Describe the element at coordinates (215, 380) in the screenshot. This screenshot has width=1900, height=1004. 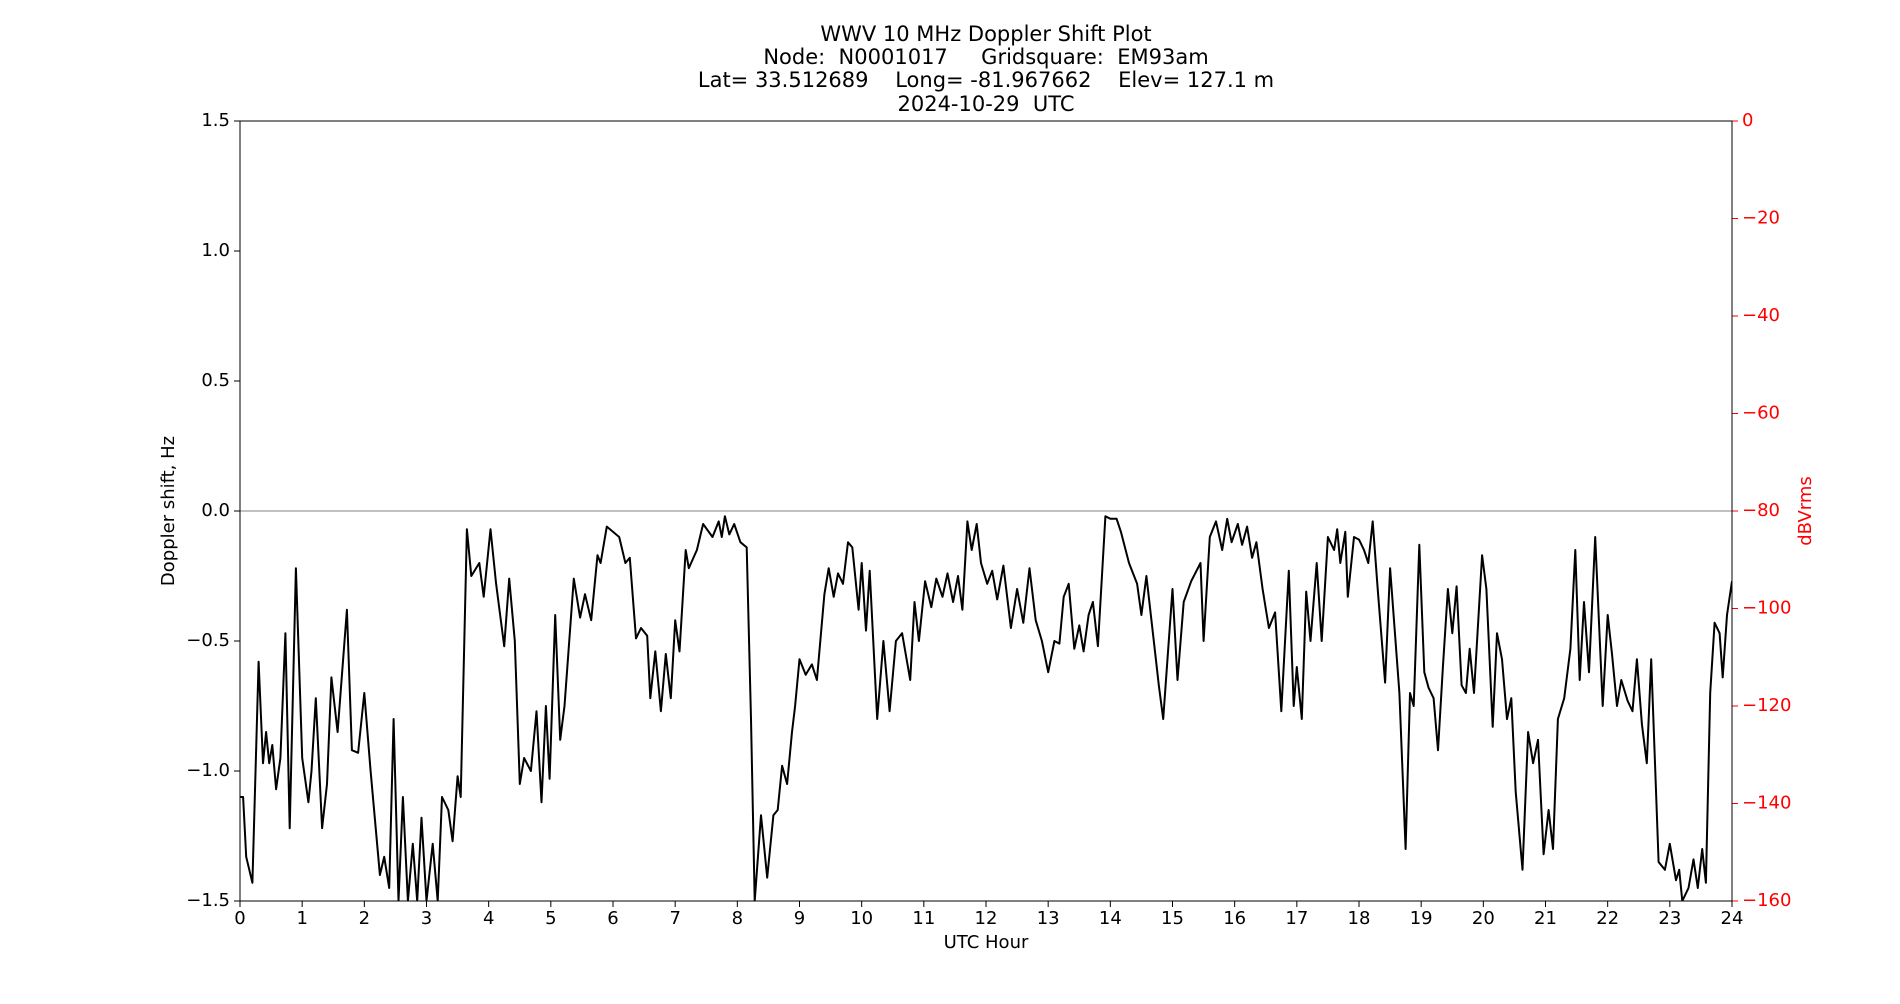
I see `y-tick-label: 0.5` at that location.